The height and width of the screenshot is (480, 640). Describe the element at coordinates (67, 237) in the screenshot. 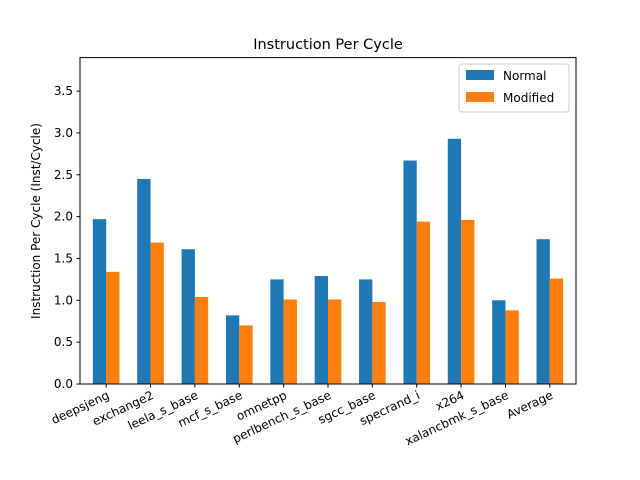

I see `y-axis-ticks: 0.0 0.5 1.0 1.5 2.0 2.5 3.0 3.5` at that location.